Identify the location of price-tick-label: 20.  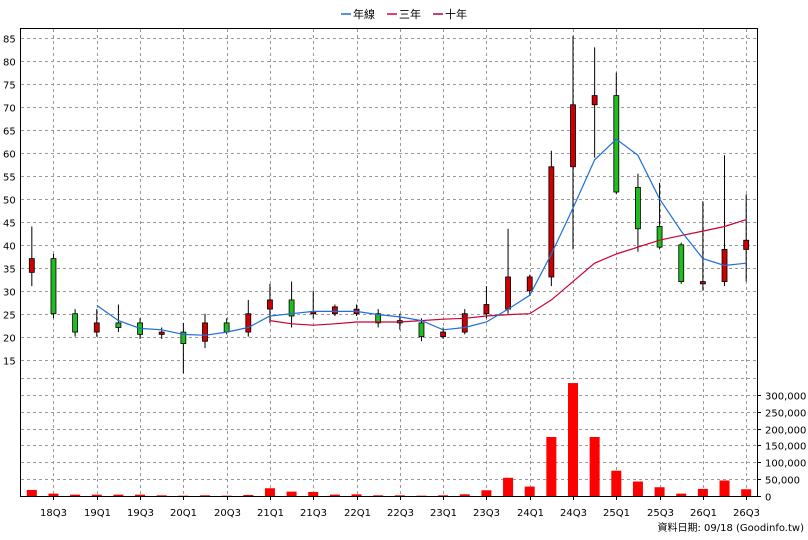
(9, 339).